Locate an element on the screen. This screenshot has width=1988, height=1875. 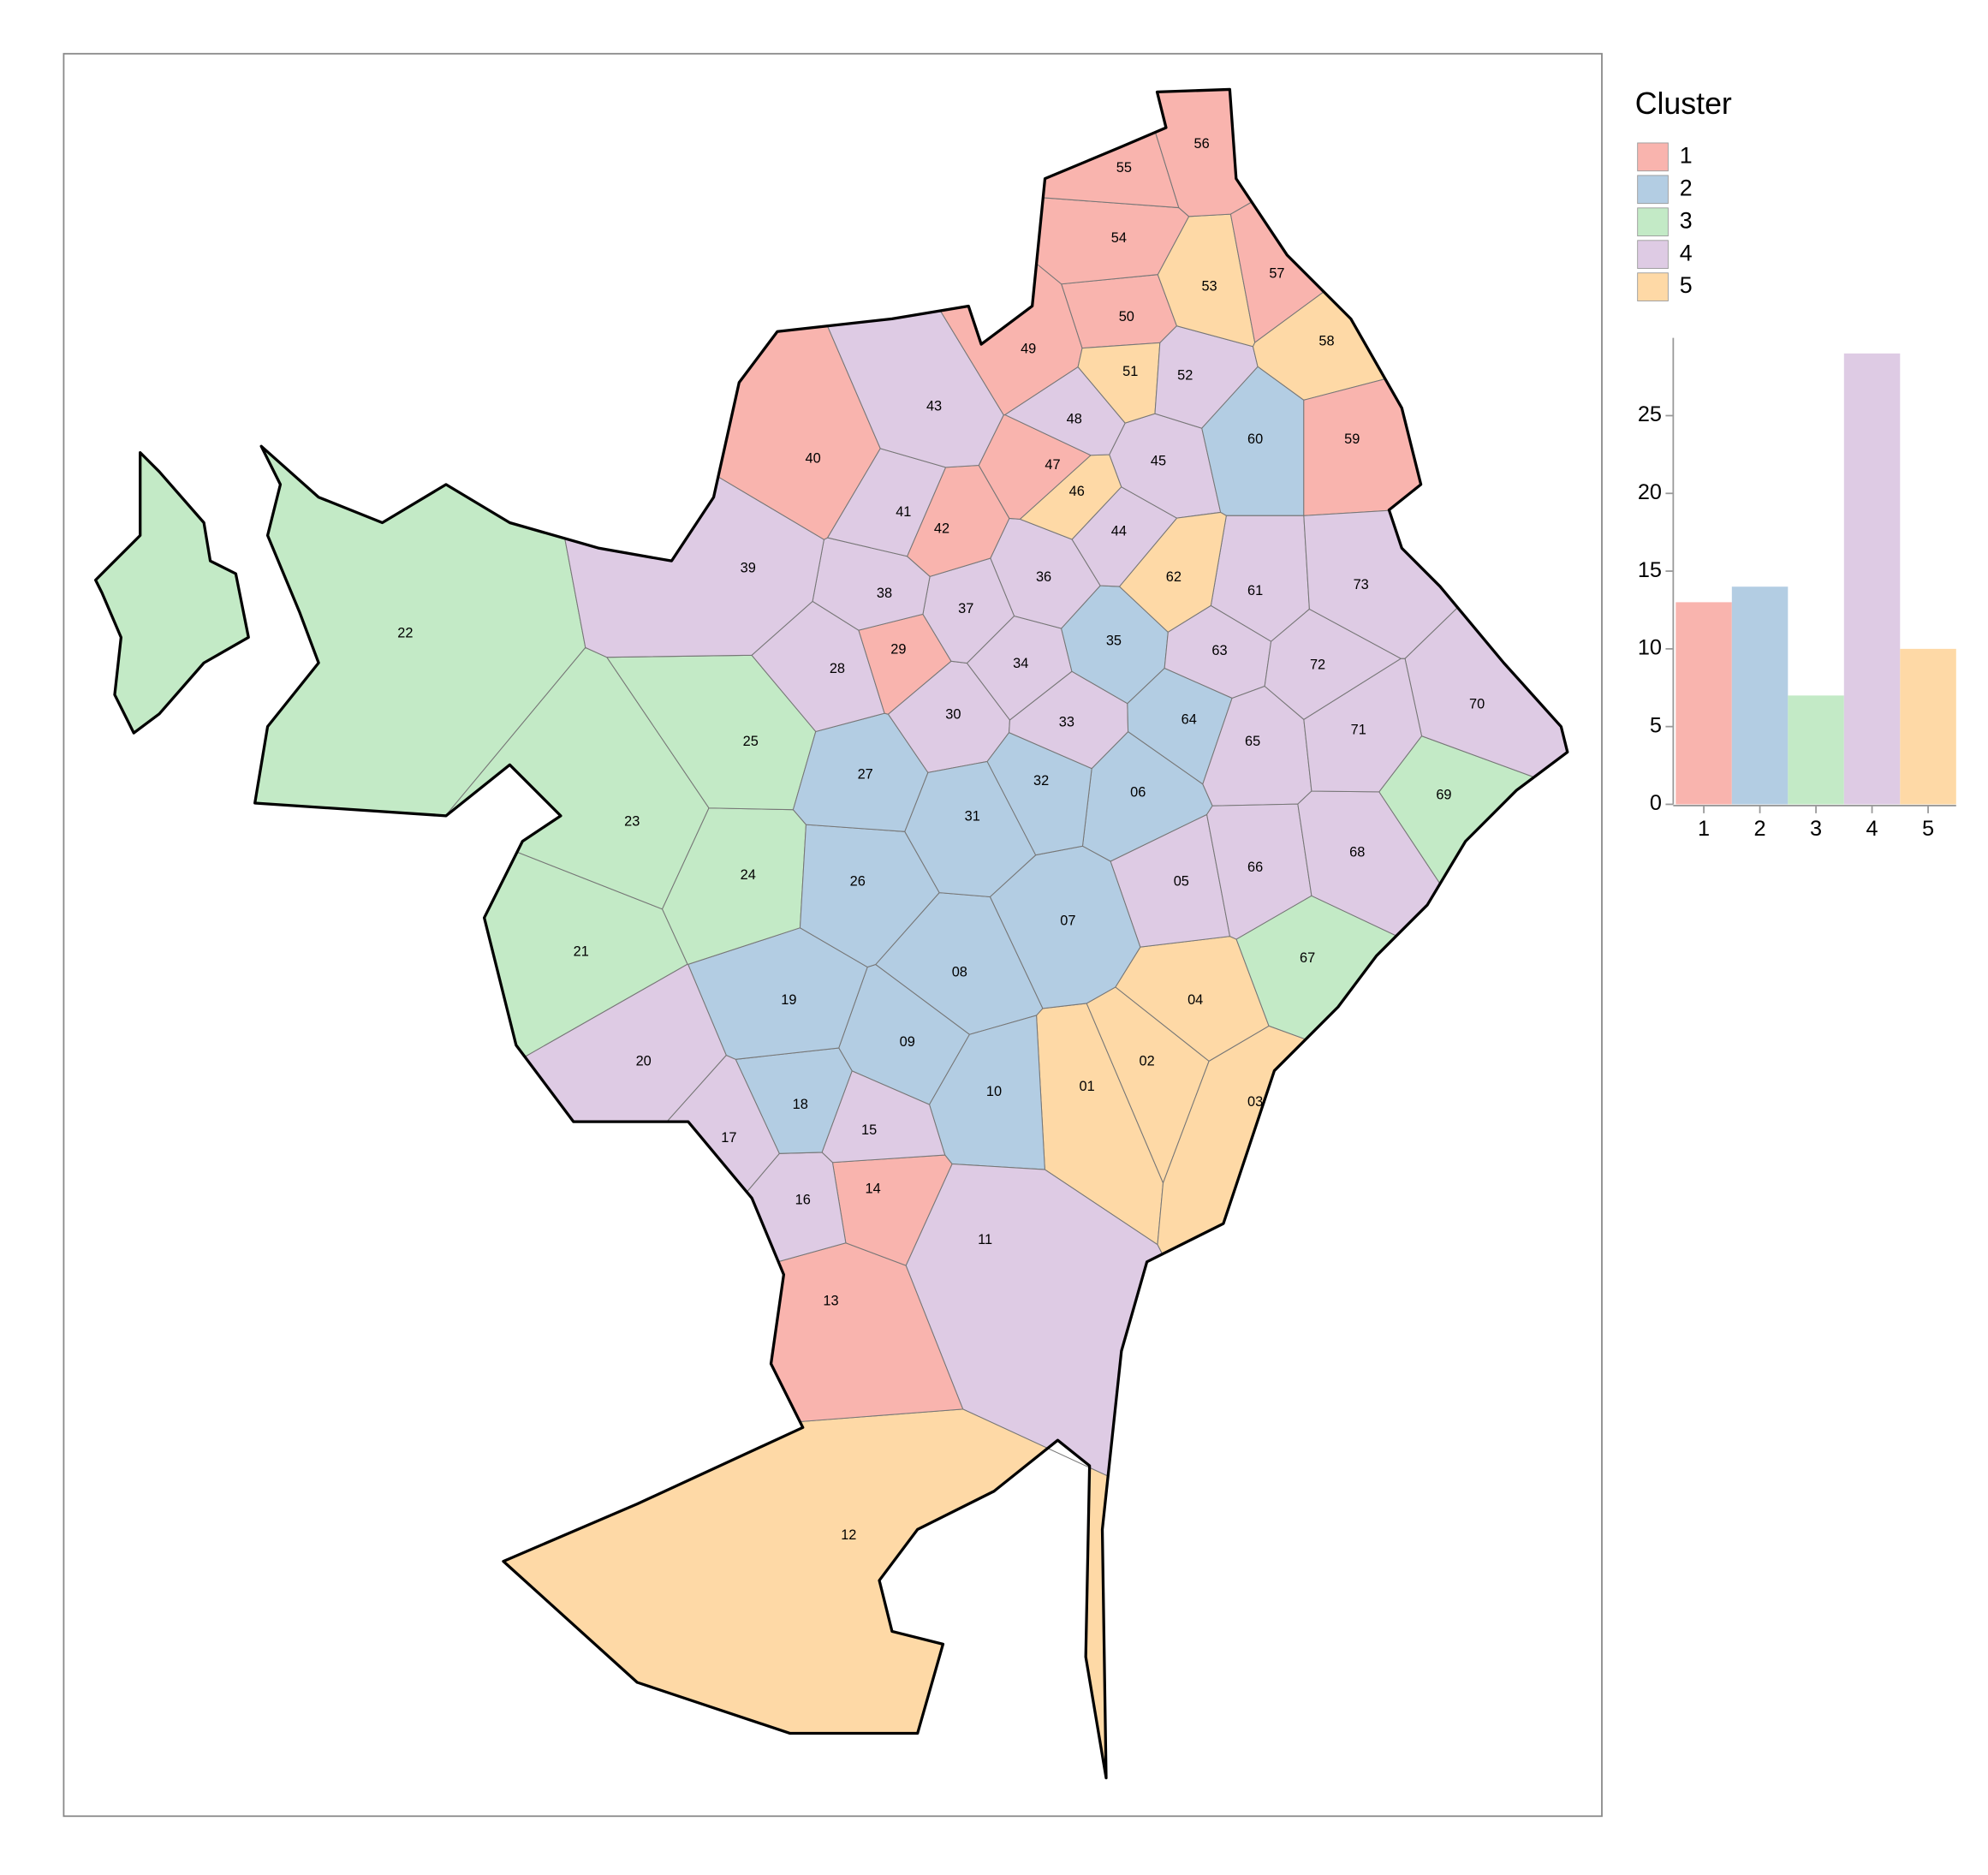
neighborhood-label: 39 is located at coordinates (748, 567).